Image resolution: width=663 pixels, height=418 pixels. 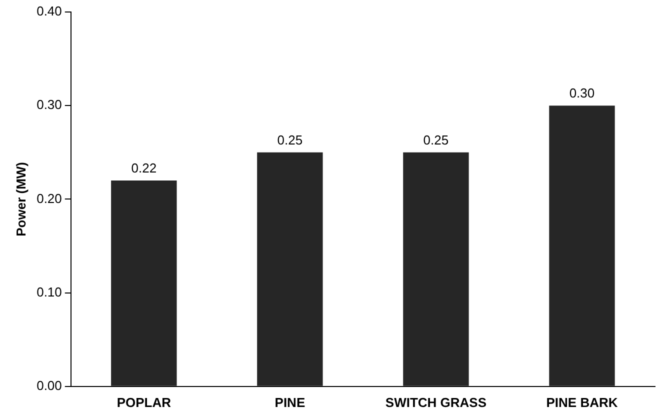 I want to click on y-tick-label: 0.10, so click(x=49, y=292).